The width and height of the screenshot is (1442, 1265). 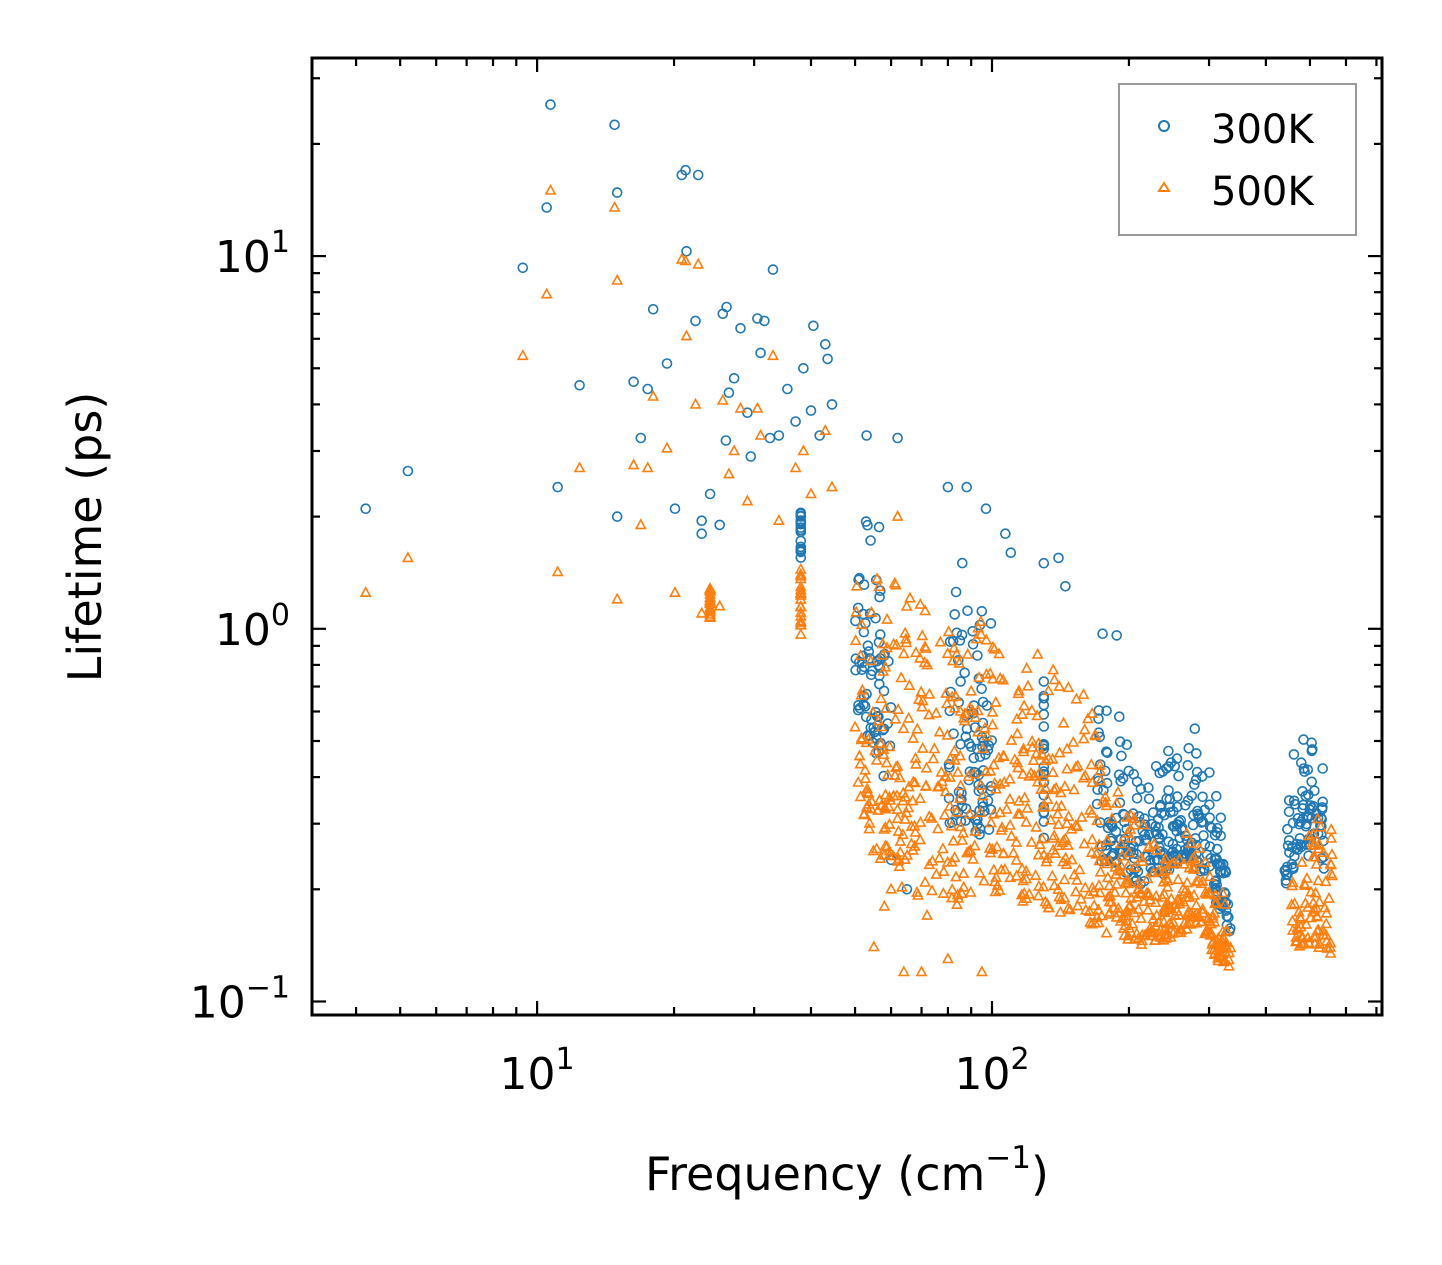 What do you see at coordinates (1263, 192) in the screenshot?
I see `legend-label-500k: 500K` at bounding box center [1263, 192].